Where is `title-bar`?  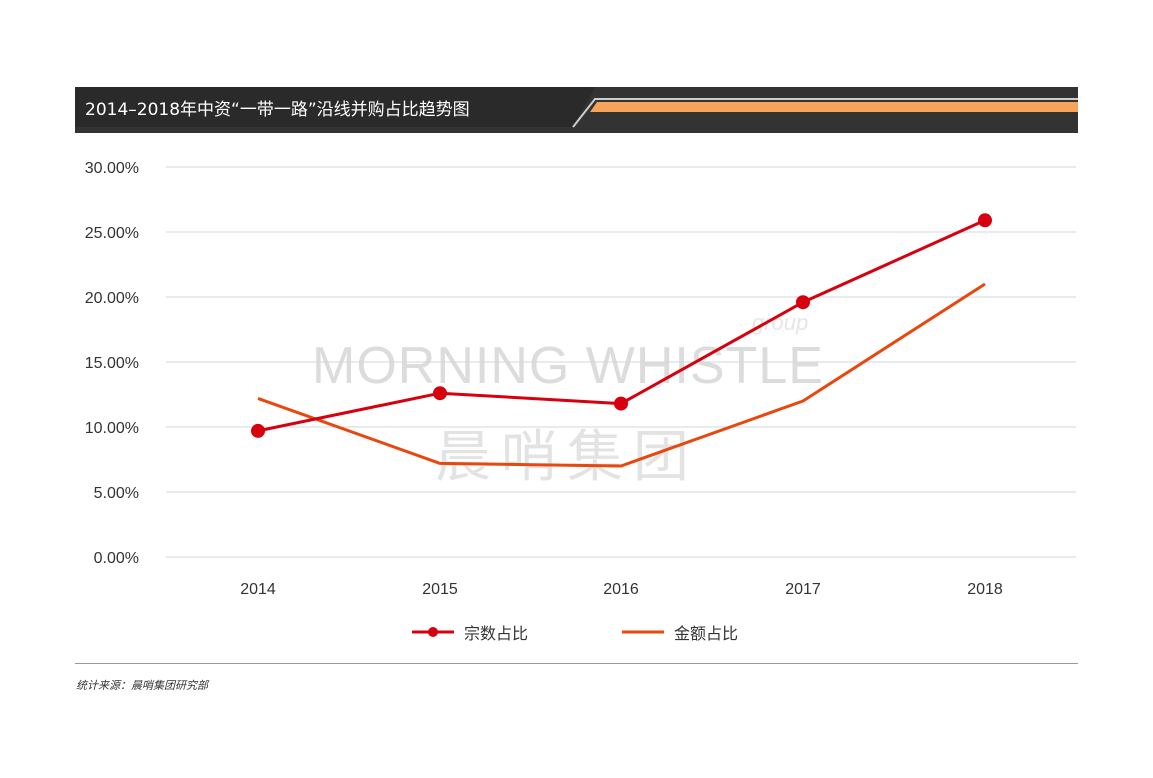 title-bar is located at coordinates (576, 110).